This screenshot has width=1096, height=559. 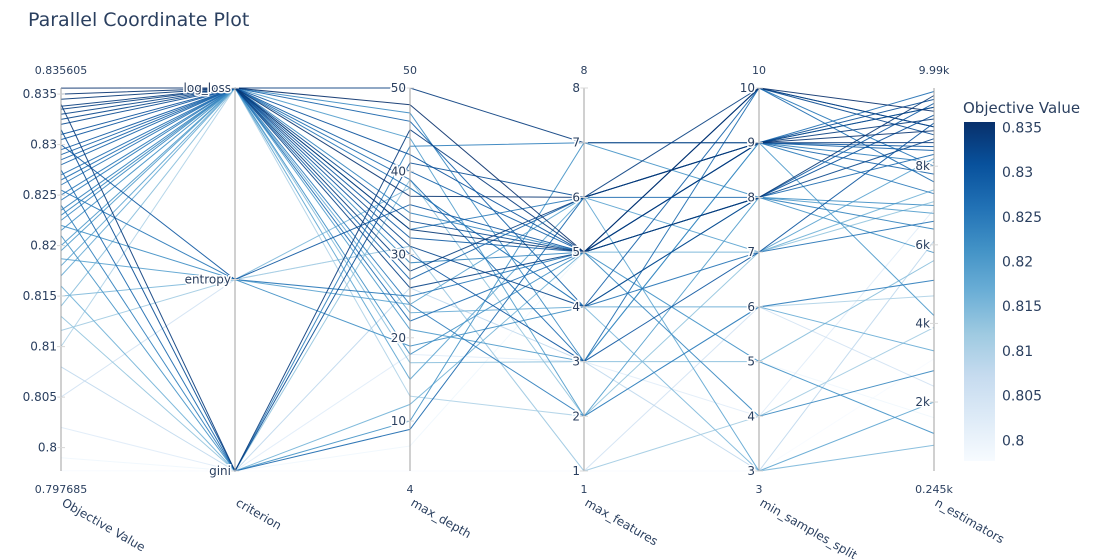 What do you see at coordinates (104, 524) in the screenshot?
I see `axis-title: Objective Value` at bounding box center [104, 524].